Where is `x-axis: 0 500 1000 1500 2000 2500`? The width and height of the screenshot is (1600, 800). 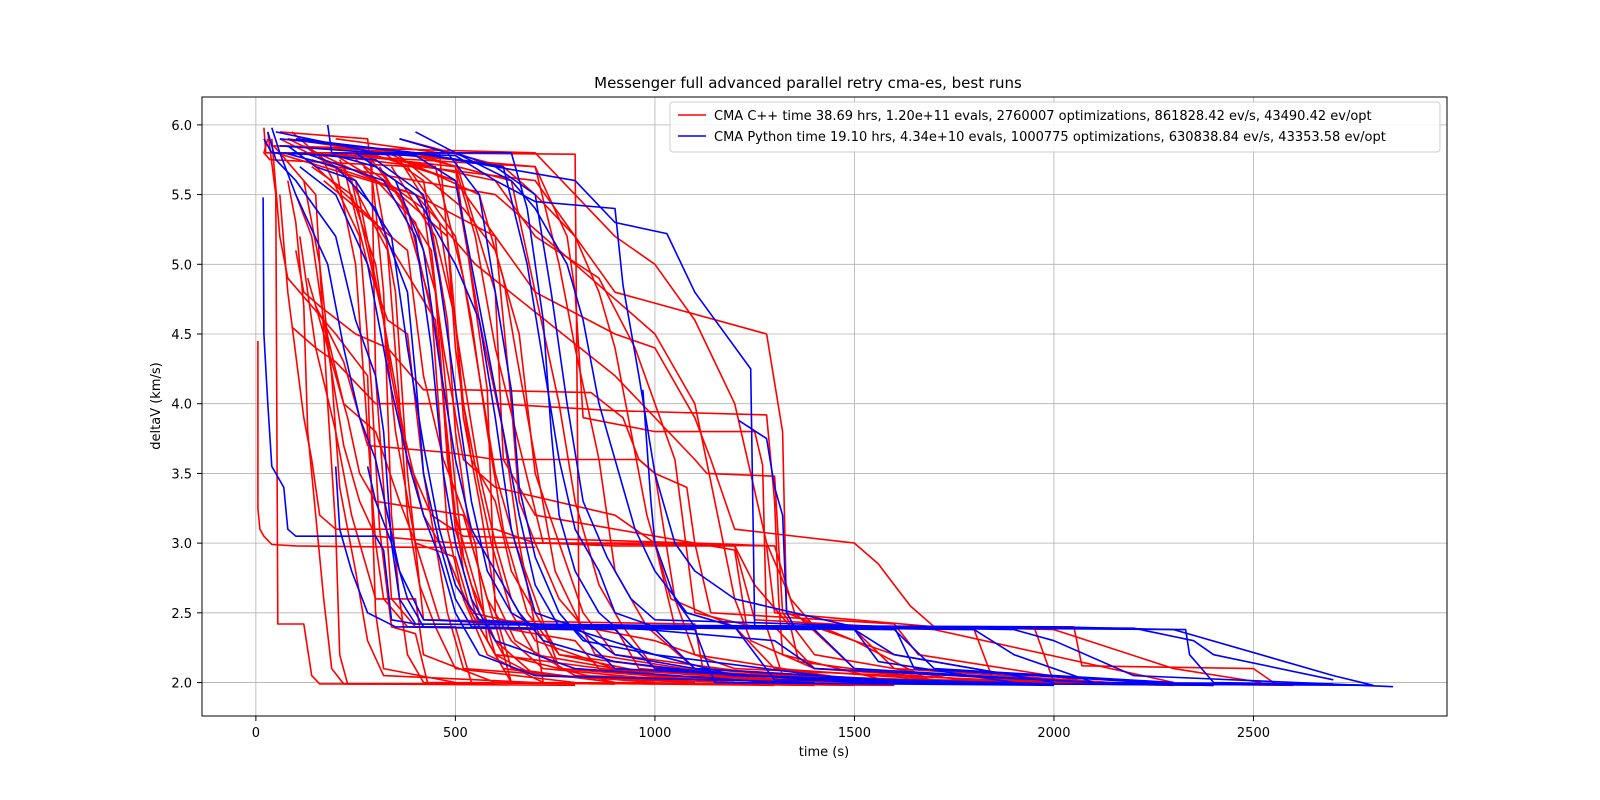
x-axis: 0 500 1000 1500 2000 2500 is located at coordinates (761, 728).